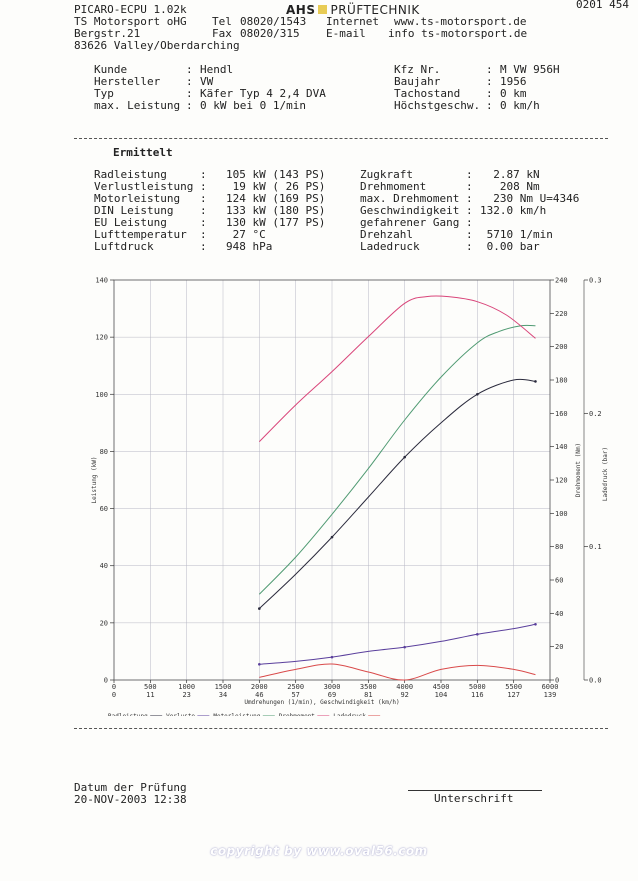  What do you see at coordinates (349, 714) in the screenshot?
I see `legend-label: Ladedruck` at bounding box center [349, 714].